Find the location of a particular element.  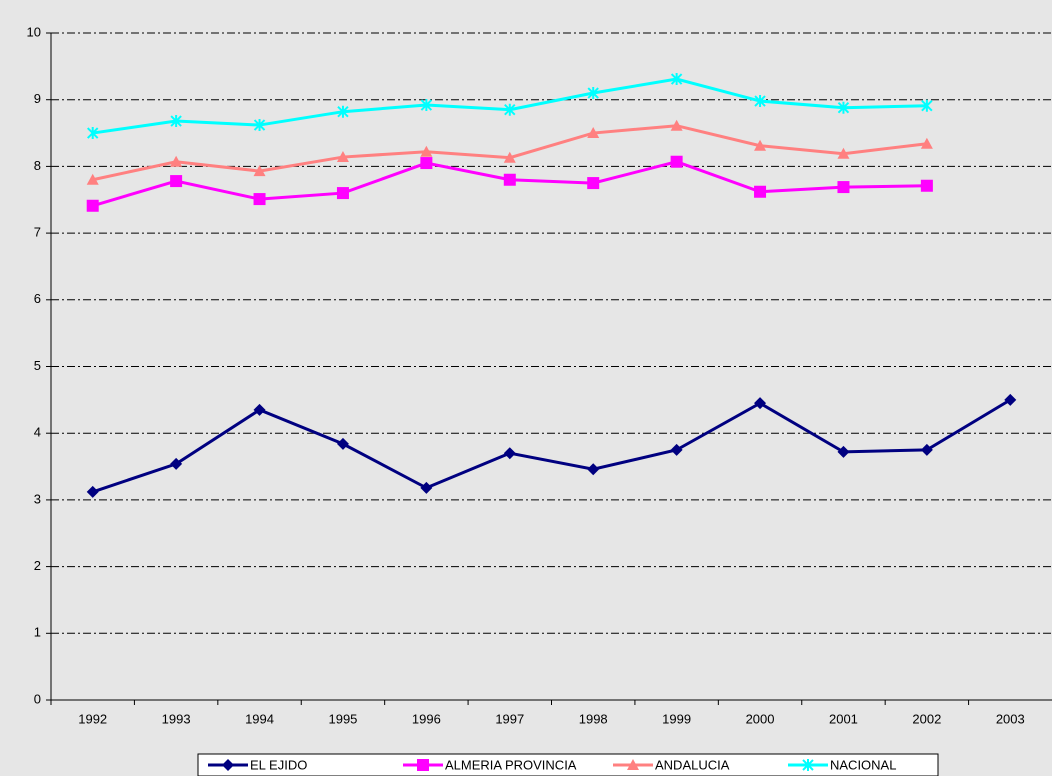

y-tick-label: 3 is located at coordinates (37, 498).